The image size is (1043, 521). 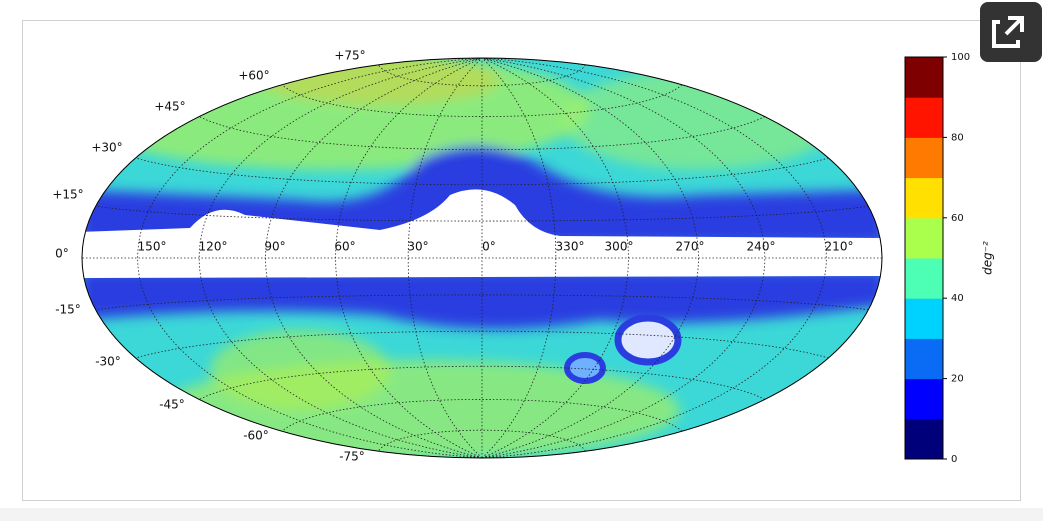 I want to click on latitude-label: -30°, so click(x=108, y=362).